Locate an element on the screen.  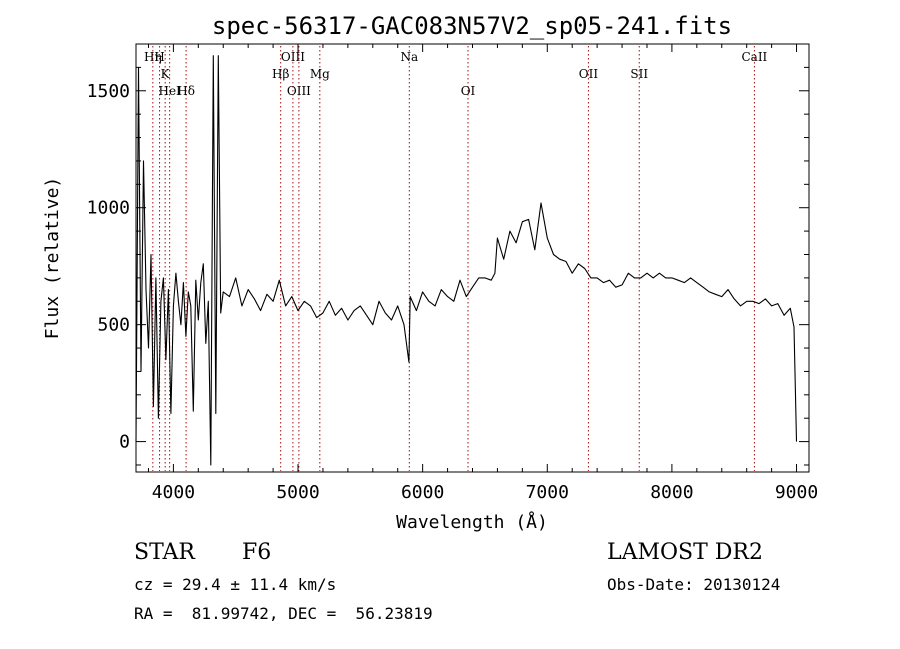
y-tick-label-2: 1000 is located at coordinates (108, 208).